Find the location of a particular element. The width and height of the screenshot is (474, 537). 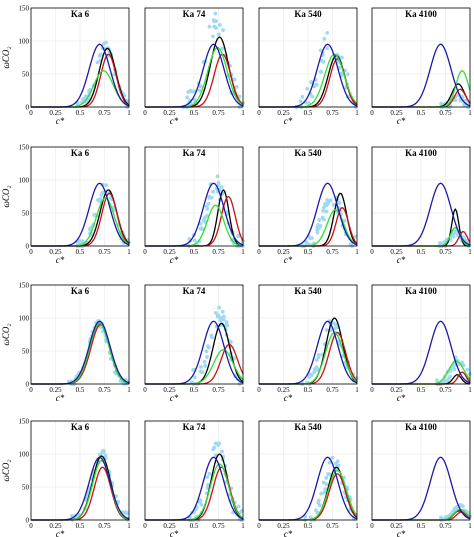

panel-r0c2: Ka 540 0 0.25 0.5 0.75 1 c* is located at coordinates (308, 66).